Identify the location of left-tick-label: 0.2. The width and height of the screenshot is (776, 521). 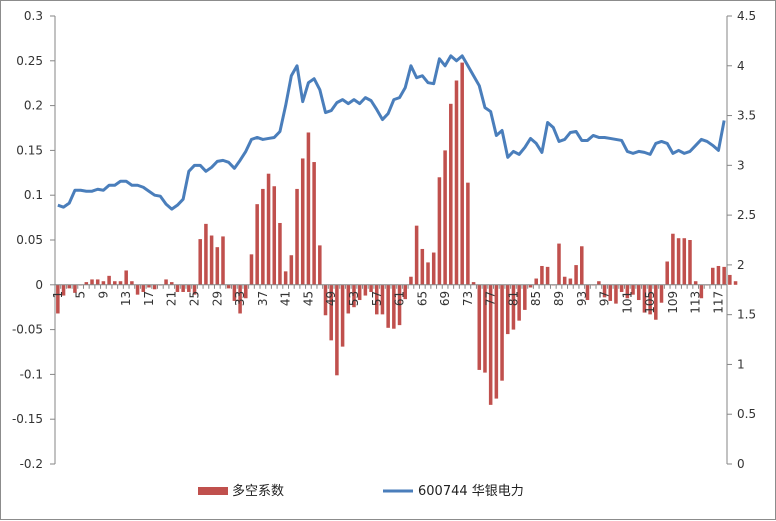
(33, 106).